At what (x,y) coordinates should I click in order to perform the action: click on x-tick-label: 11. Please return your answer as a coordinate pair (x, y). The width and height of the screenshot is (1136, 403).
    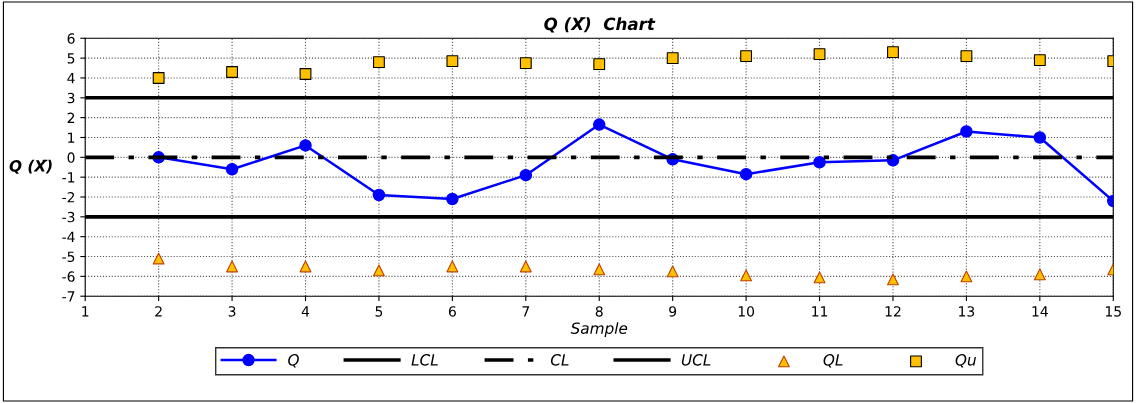
    Looking at the image, I should click on (820, 311).